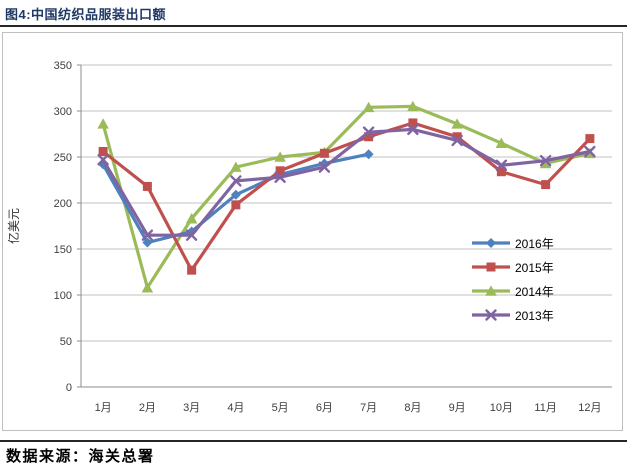 The width and height of the screenshot is (627, 469). I want to click on title-divider-rule, so click(313, 26).